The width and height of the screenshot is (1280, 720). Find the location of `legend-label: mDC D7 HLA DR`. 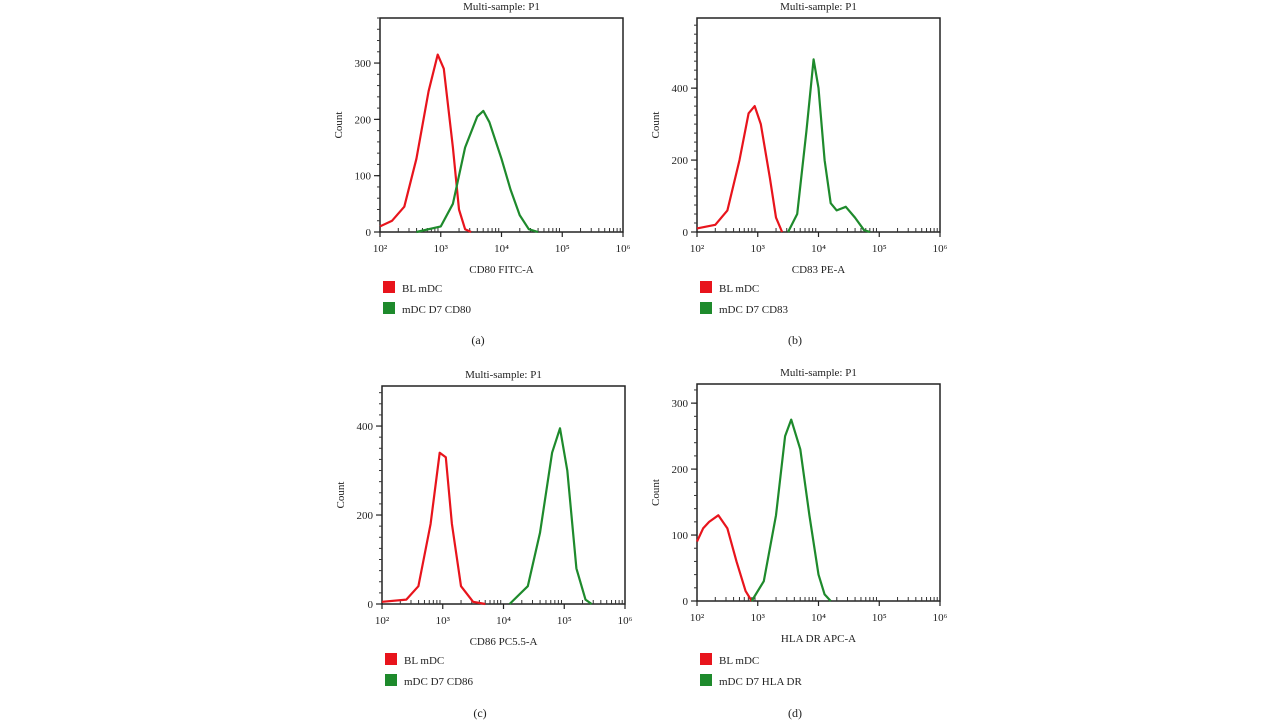

legend-label: mDC D7 HLA DR is located at coordinates (760, 682).